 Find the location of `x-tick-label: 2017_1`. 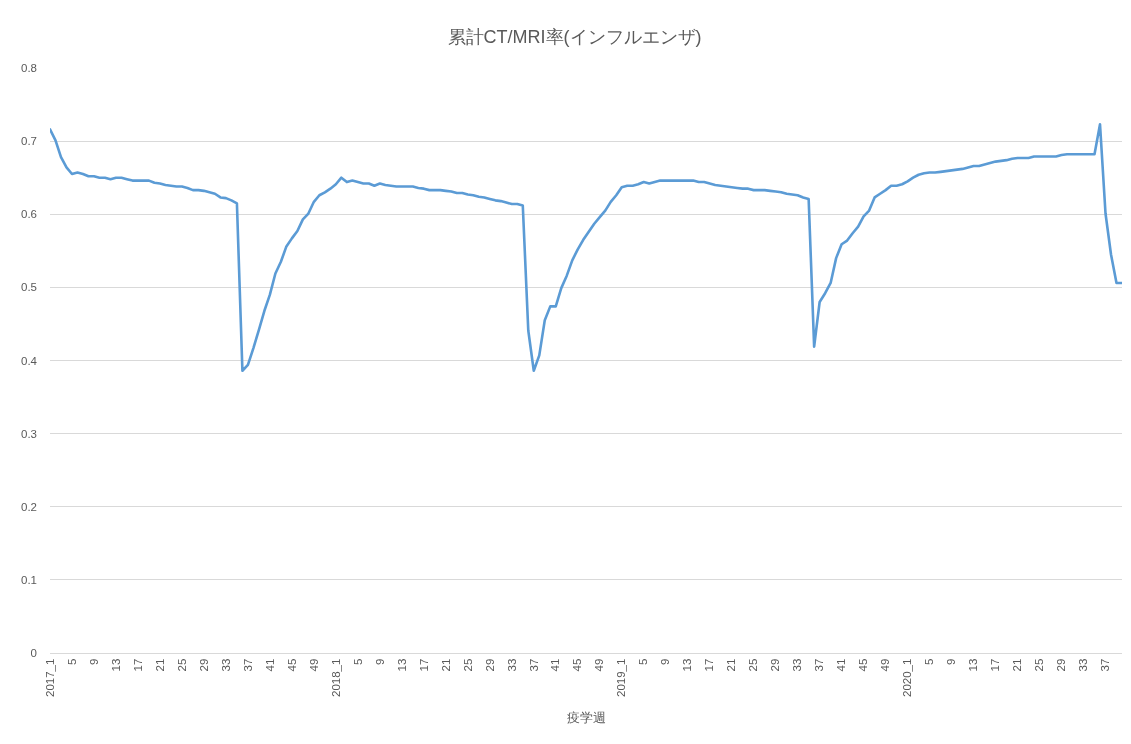

x-tick-label: 2017_1 is located at coordinates (49, 677).